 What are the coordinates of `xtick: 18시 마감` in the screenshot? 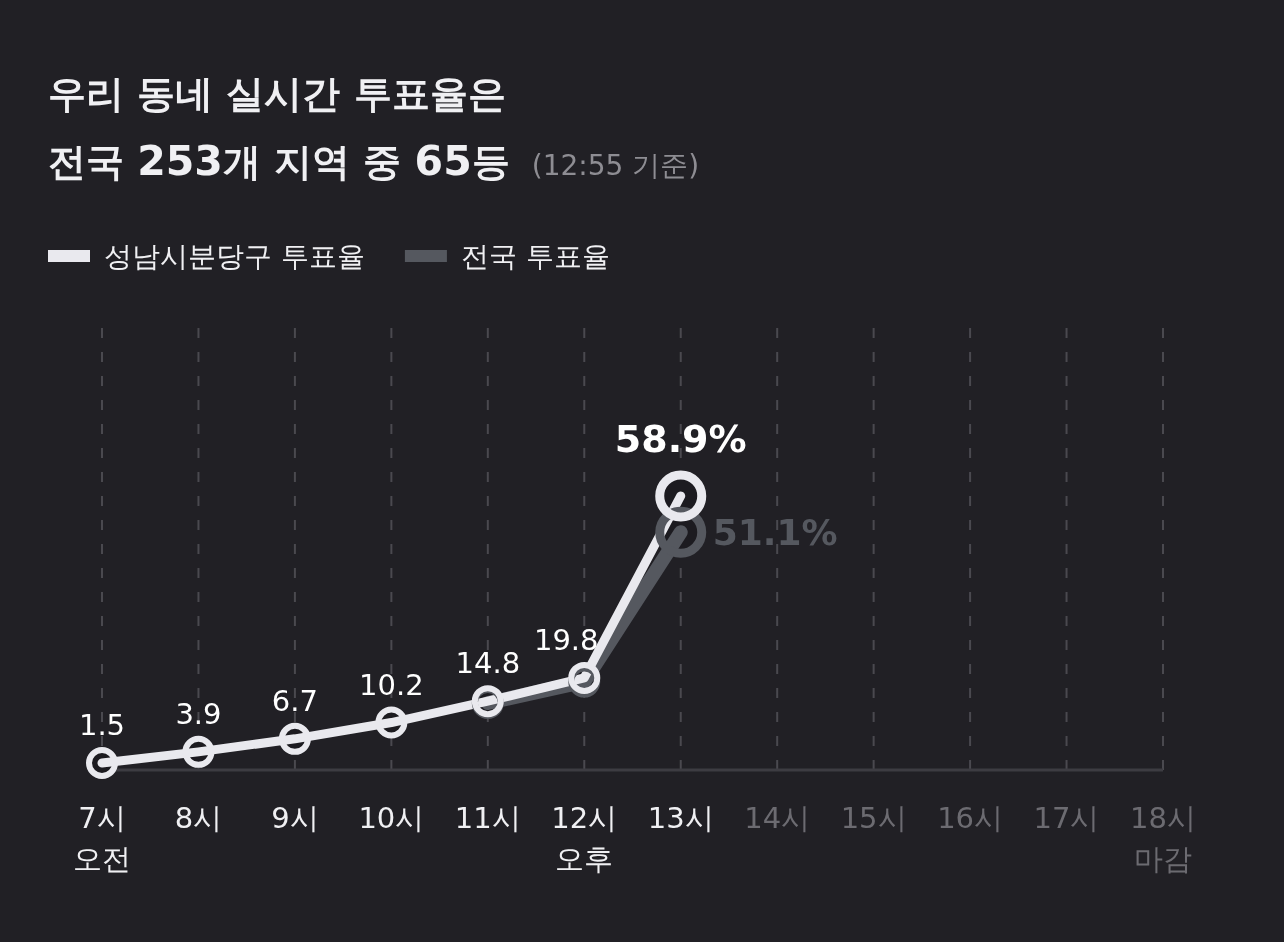 It's located at (1163, 838).